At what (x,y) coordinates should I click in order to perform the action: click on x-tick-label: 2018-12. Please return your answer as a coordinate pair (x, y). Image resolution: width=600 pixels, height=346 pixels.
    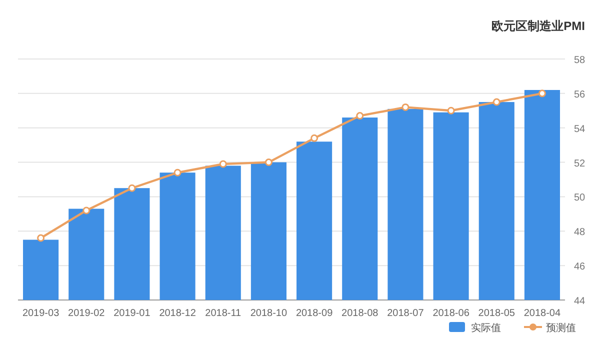
    Looking at the image, I should click on (177, 313).